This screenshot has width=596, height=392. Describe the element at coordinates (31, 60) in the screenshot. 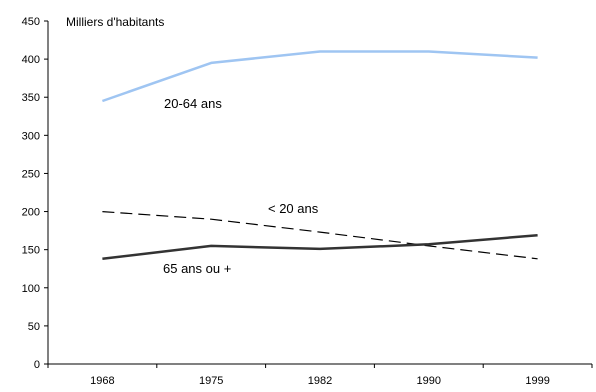

I see `y-tick-label: 400` at that location.